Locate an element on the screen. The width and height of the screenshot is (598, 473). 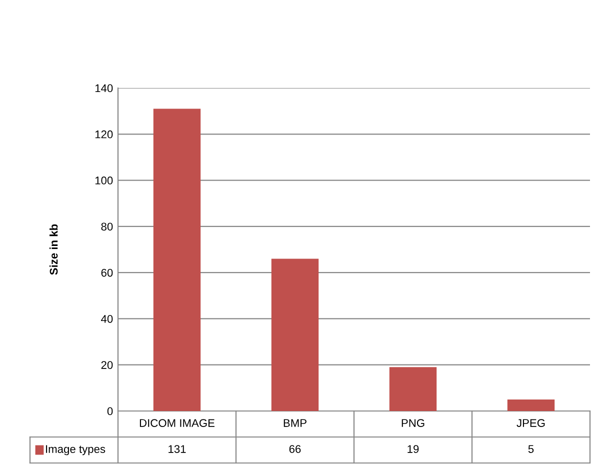
x-tick-label: DICOM IMAGE is located at coordinates (177, 423).